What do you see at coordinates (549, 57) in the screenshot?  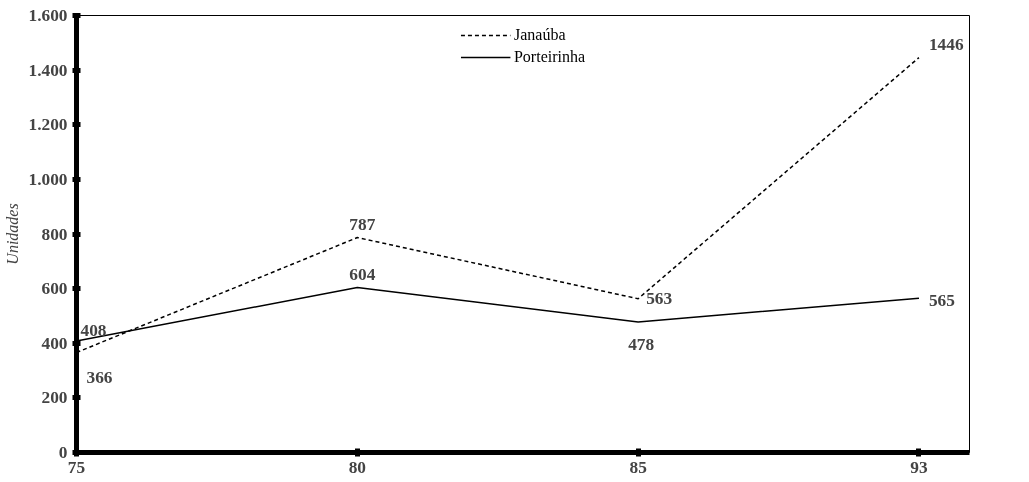 I see `legend-label: Porteirinha` at bounding box center [549, 57].